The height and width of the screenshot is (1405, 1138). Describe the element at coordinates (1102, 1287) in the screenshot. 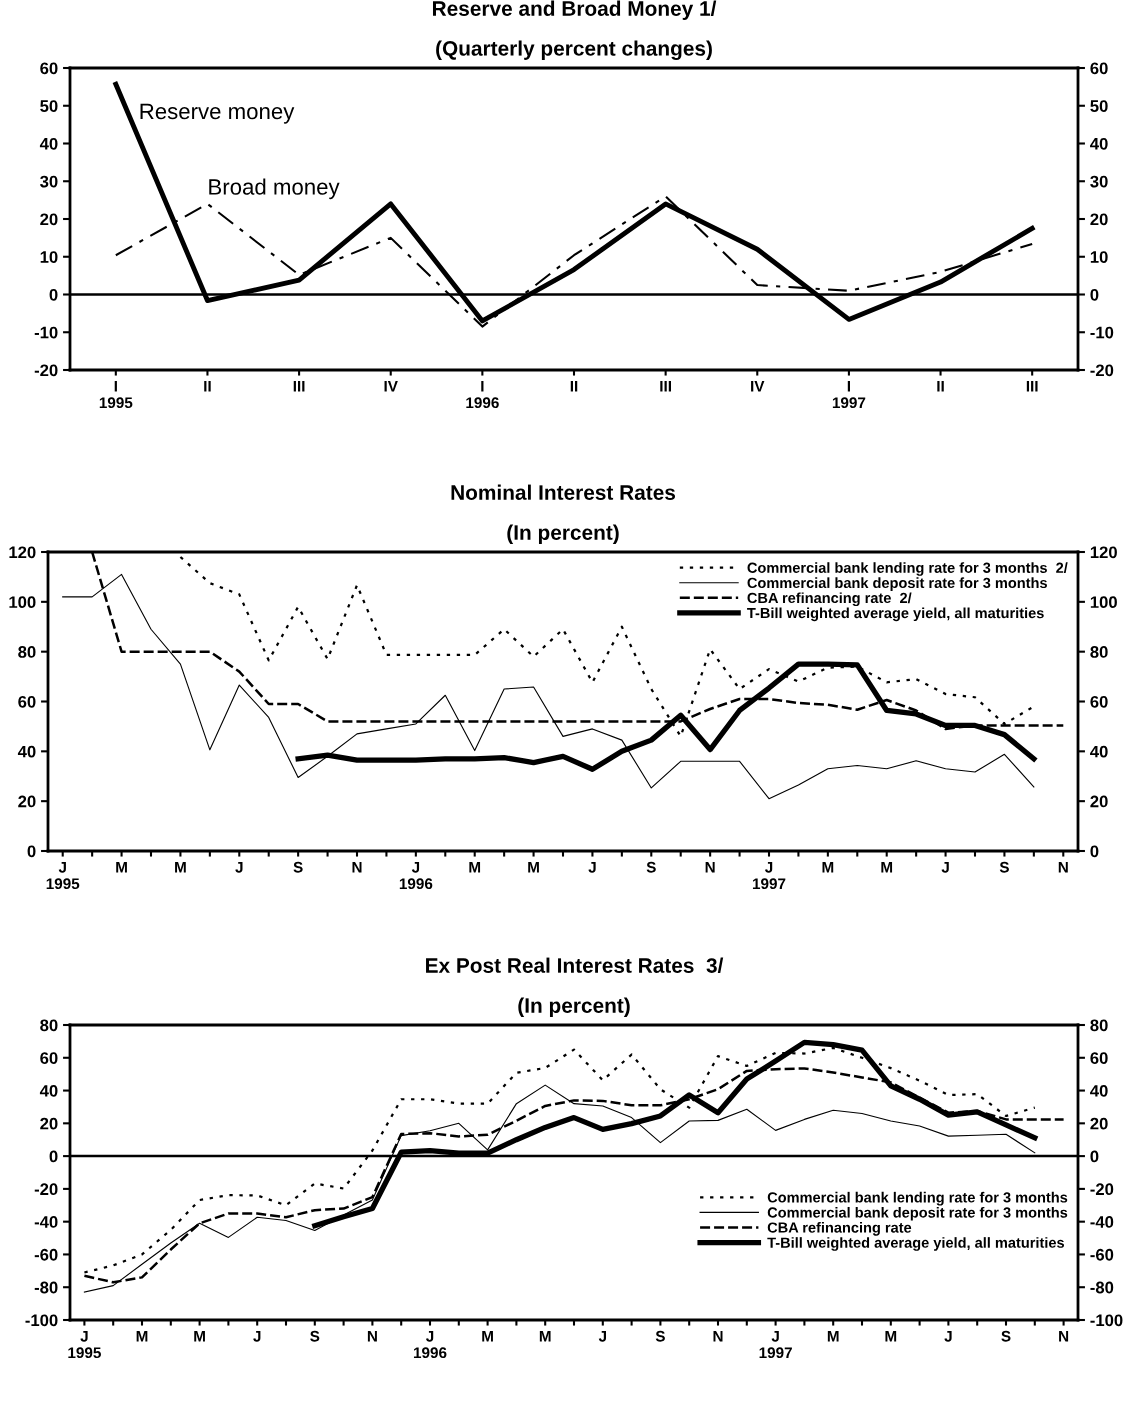

I see `y2-tick-label: -80` at that location.